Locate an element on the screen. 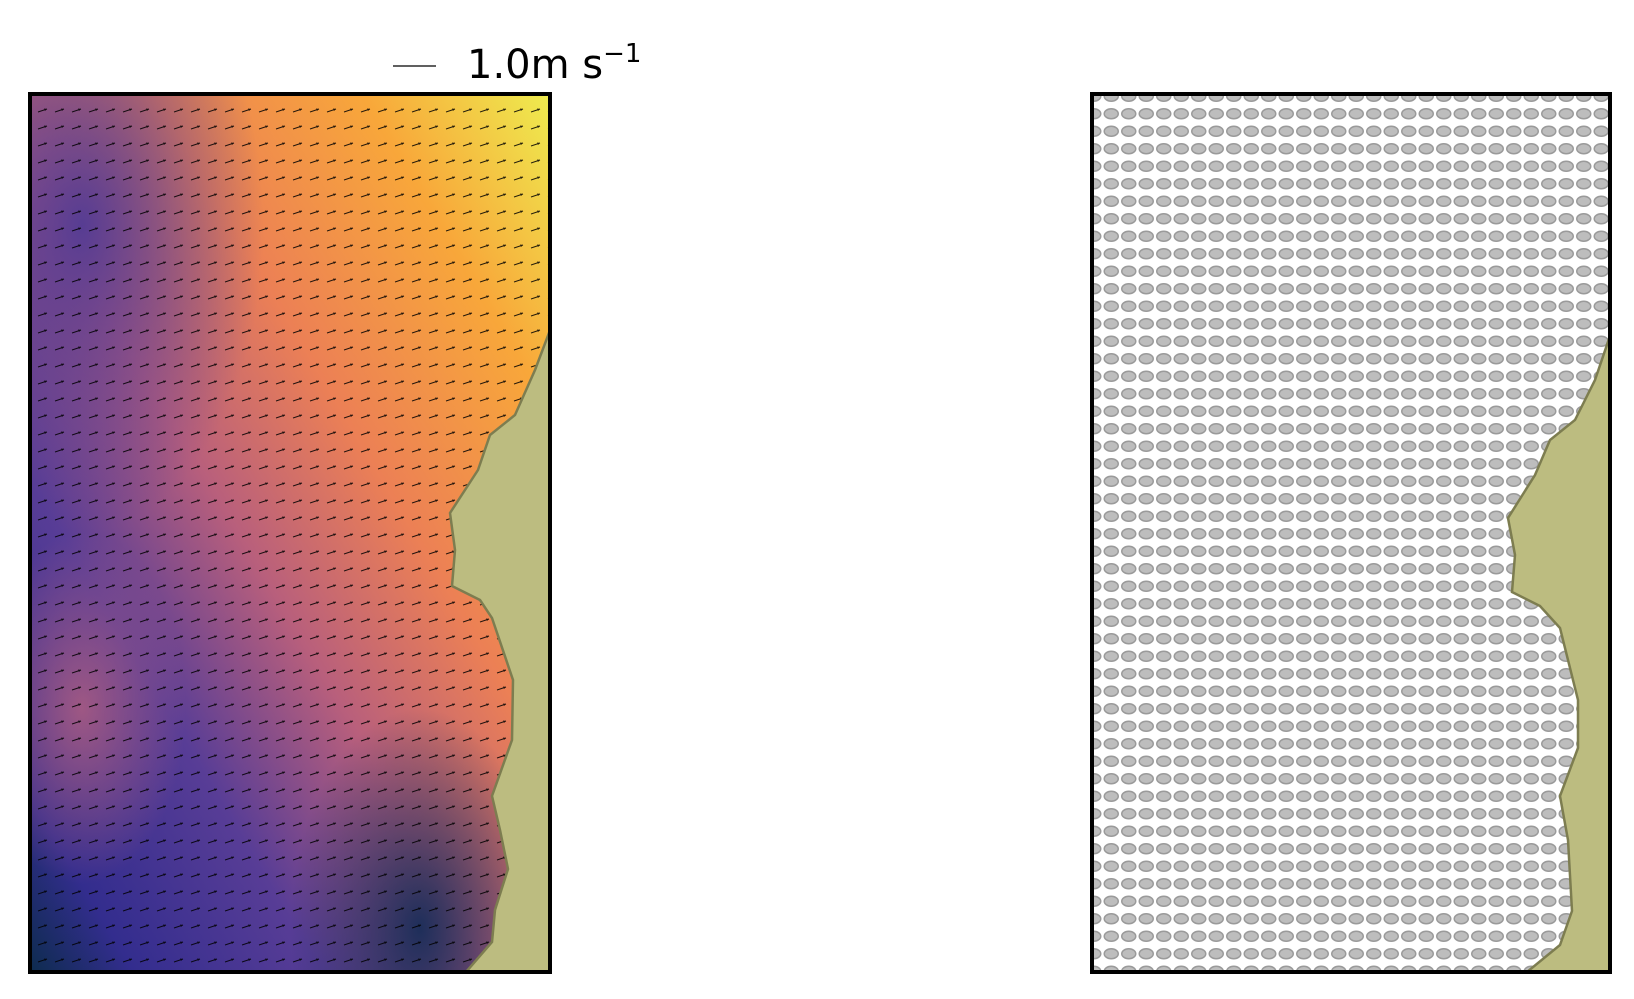  quiver-key-text: 1.0m s is located at coordinates (535, 65).